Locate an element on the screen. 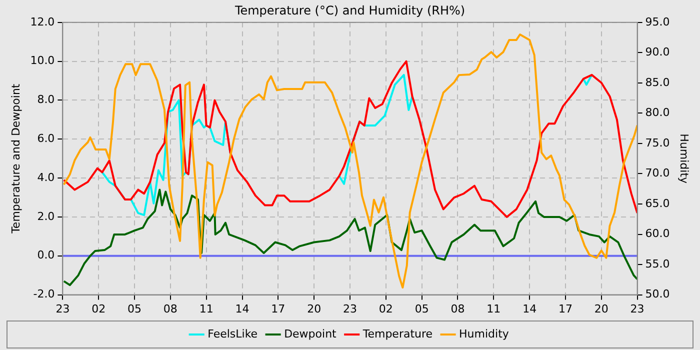 Image resolution: width=700 pixels, height=350 pixels. y2-axis-title: Humidity is located at coordinates (684, 159).